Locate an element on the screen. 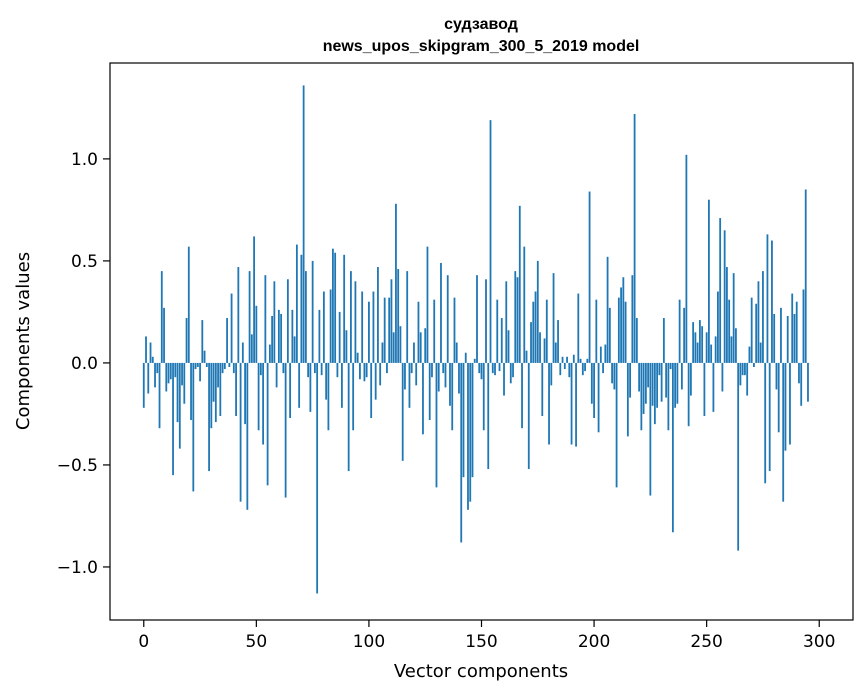 The image size is (867, 696). x-axis-label: Vector components is located at coordinates (481, 671).